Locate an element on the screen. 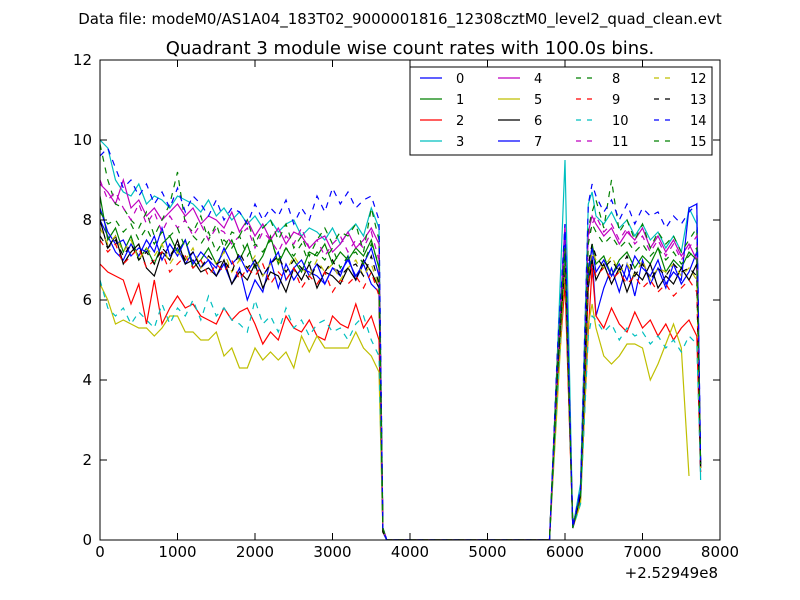  legend-label-2: 2 is located at coordinates (460, 121).